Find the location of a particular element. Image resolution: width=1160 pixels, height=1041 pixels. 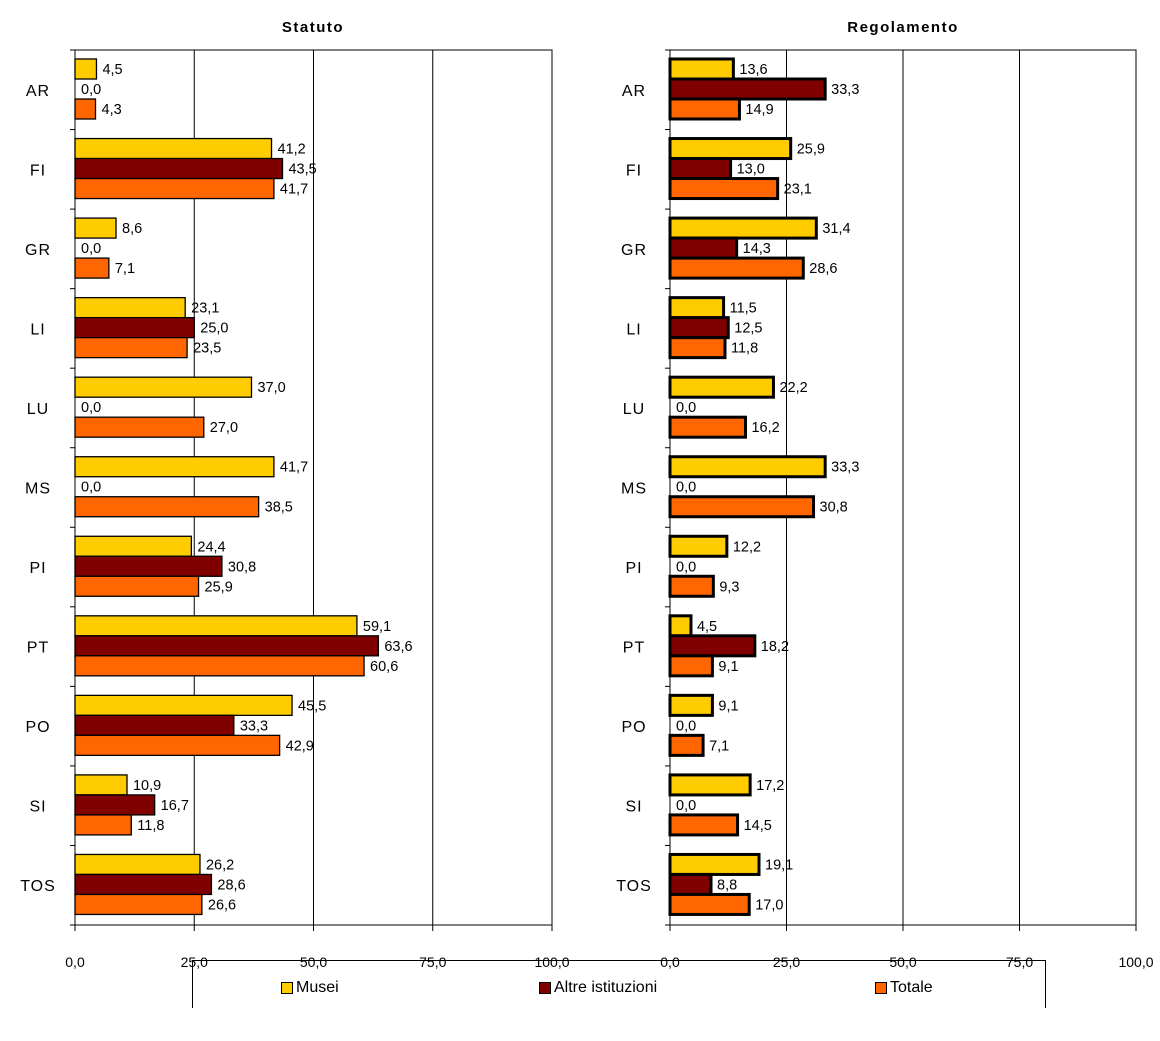

data-label-totale: 27,0 is located at coordinates (224, 428).